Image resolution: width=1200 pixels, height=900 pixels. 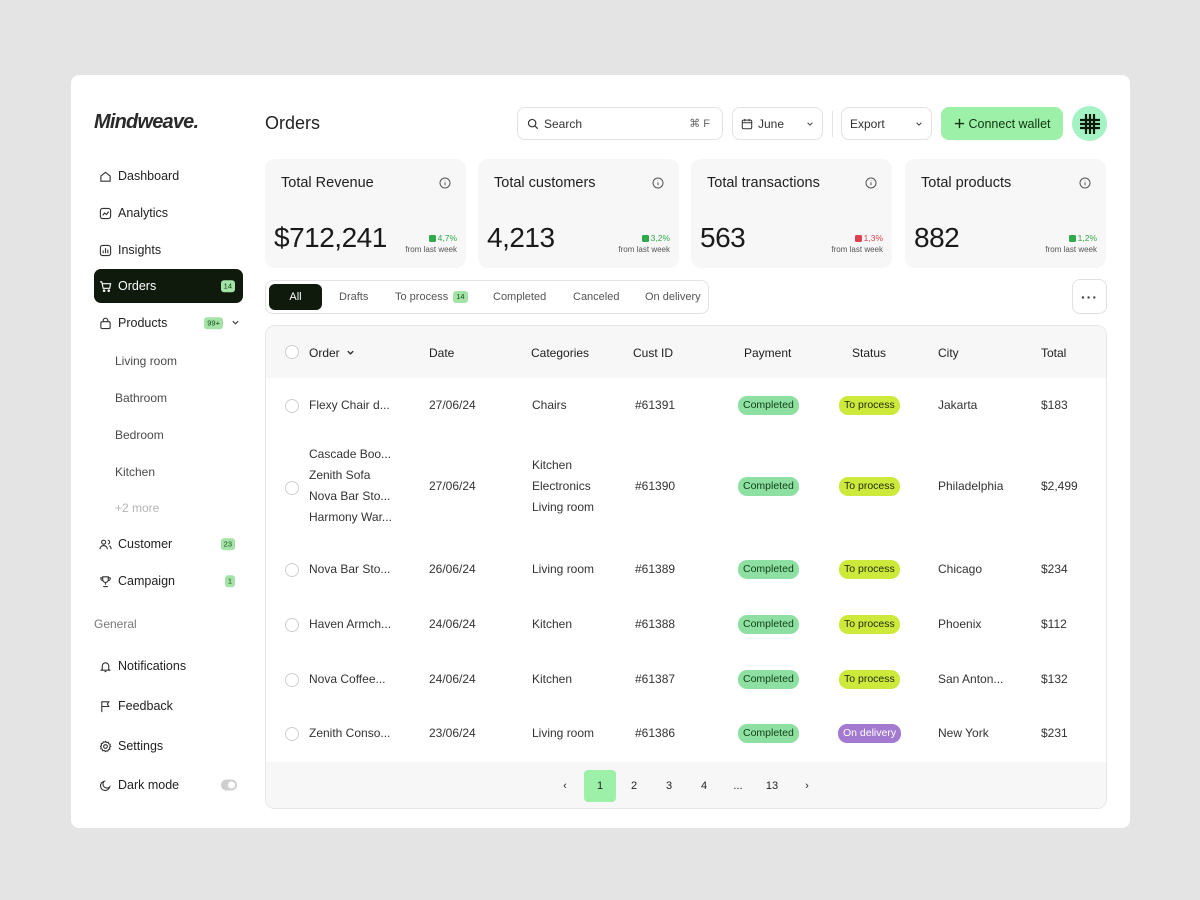 I want to click on pagination-next-button: ›, so click(x=807, y=786).